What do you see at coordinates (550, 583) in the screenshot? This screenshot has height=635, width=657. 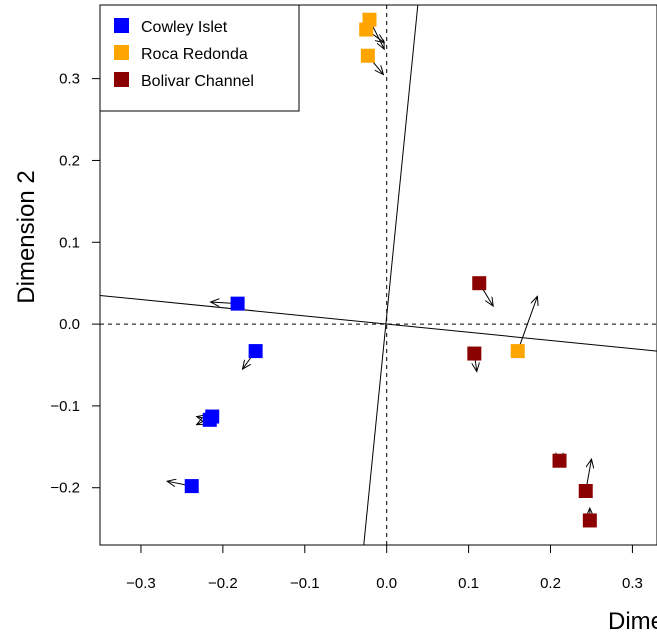 I see `x-tick-label: 0.2` at bounding box center [550, 583].